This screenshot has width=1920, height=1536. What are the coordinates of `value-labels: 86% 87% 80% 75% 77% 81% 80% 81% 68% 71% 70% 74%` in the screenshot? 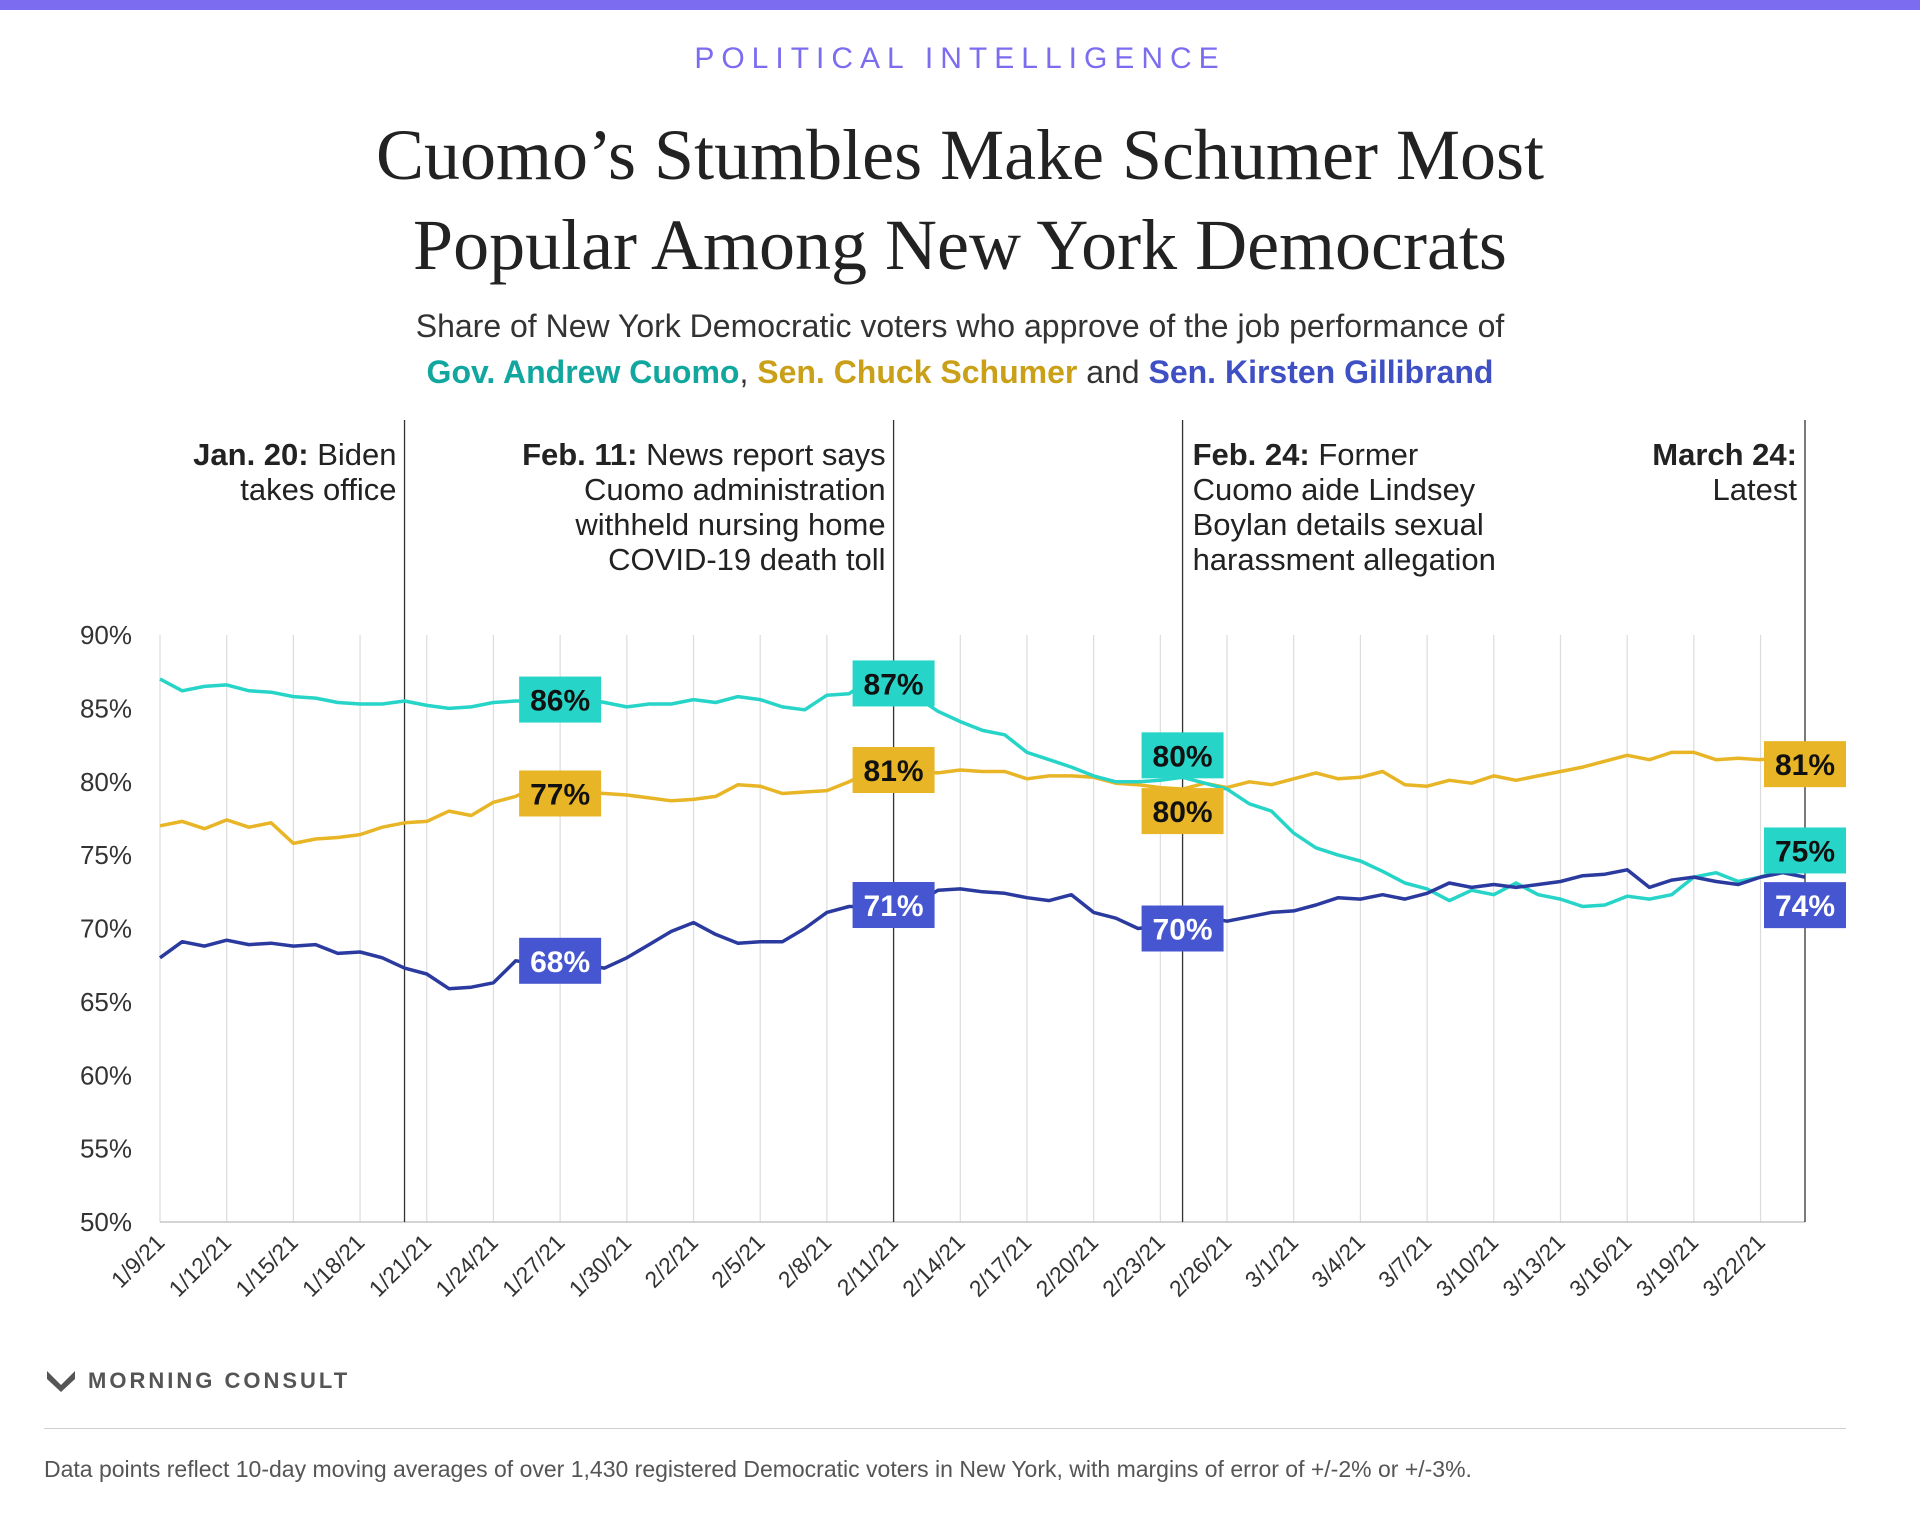 It's located at (1182, 822).